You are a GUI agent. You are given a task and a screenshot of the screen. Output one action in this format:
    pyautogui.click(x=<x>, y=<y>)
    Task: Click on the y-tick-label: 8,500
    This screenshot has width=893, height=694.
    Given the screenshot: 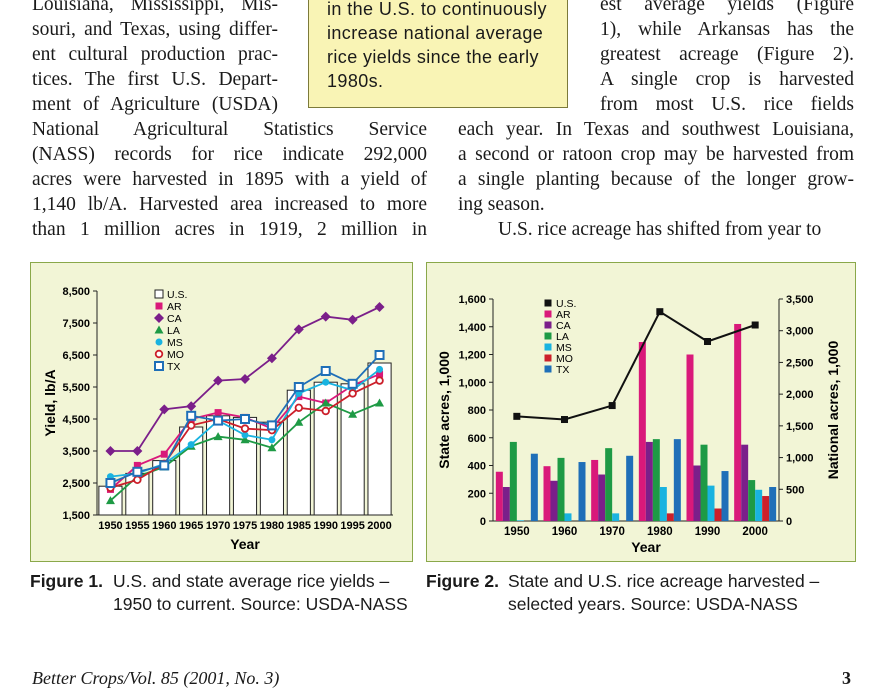 What is the action you would take?
    pyautogui.click(x=76, y=292)
    